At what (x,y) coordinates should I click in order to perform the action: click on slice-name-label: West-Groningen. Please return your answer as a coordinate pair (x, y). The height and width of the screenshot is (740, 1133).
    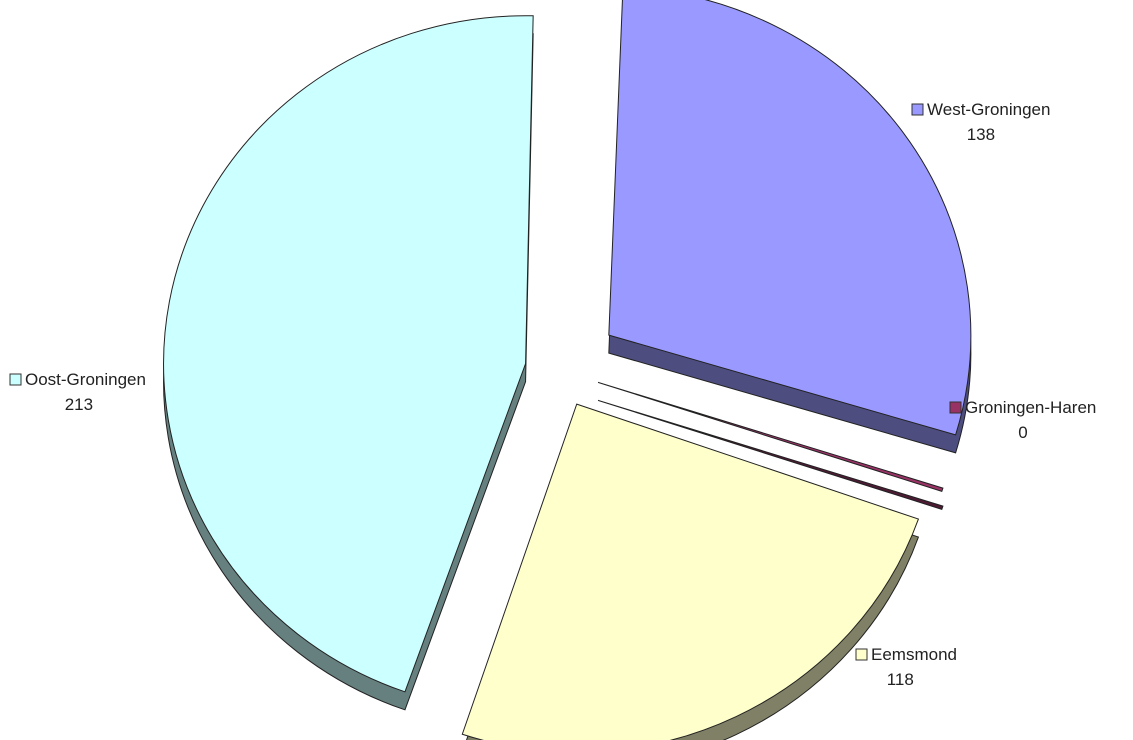
    Looking at the image, I should click on (988, 109).